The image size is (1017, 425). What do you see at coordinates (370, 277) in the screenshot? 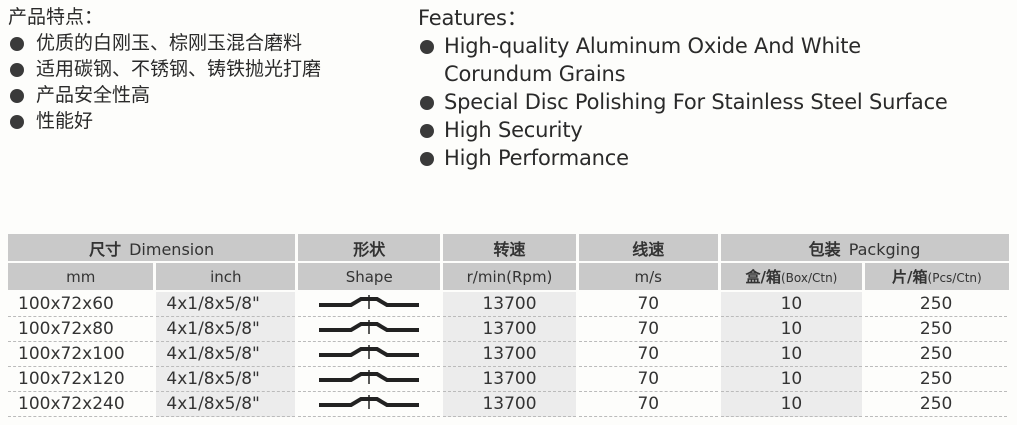
I see `header-shape-en: Shape` at bounding box center [370, 277].